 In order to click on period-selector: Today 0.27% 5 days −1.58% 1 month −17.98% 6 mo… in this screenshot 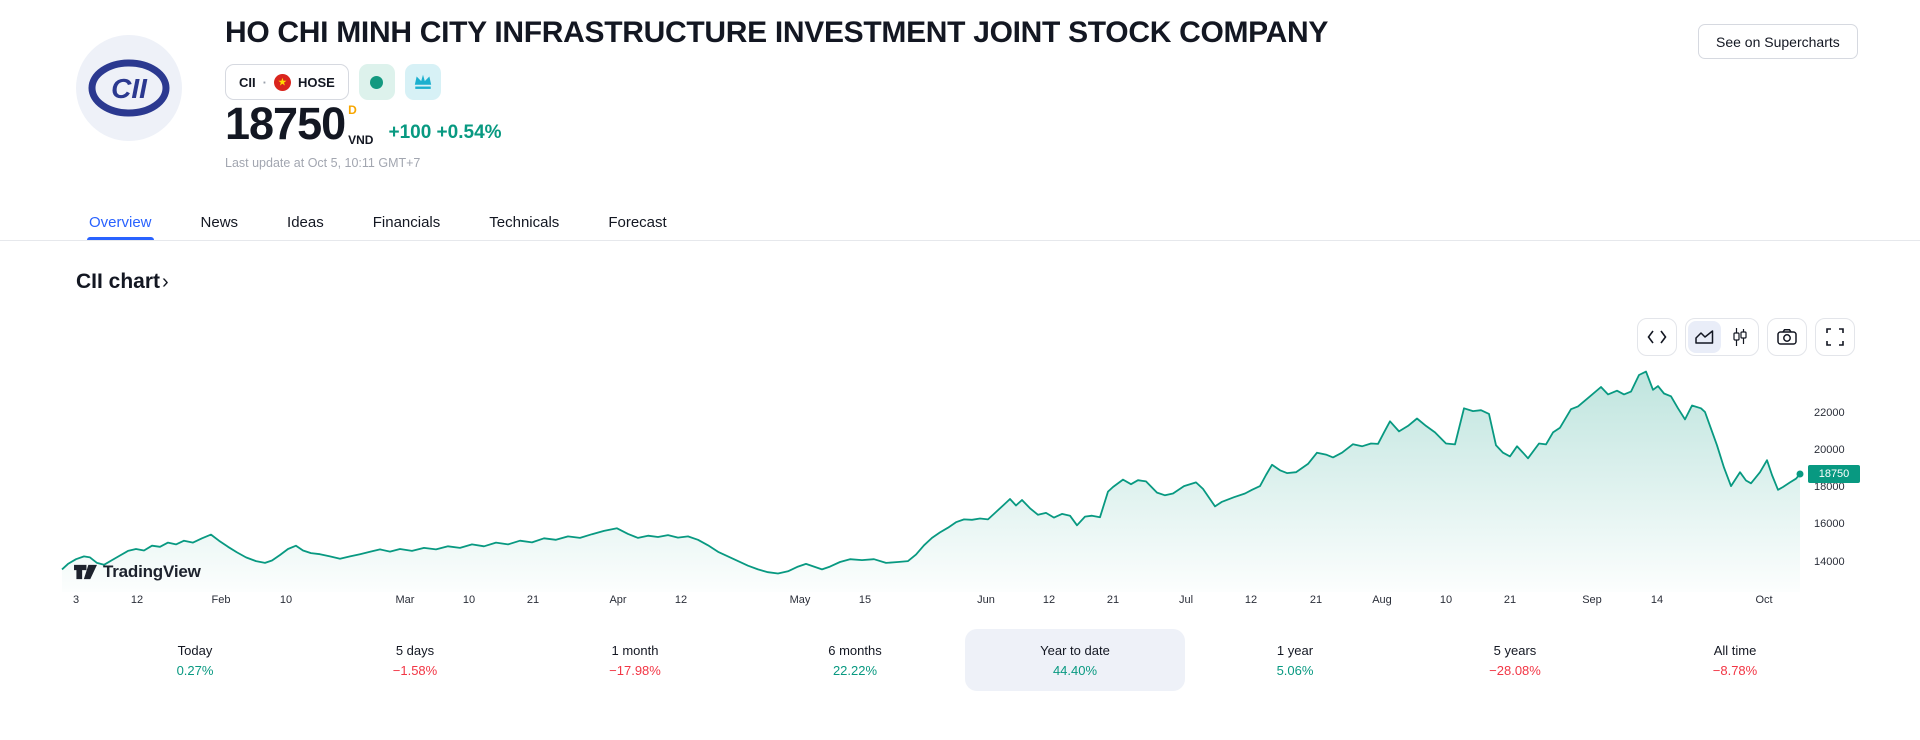, I will do `click(965, 660)`.